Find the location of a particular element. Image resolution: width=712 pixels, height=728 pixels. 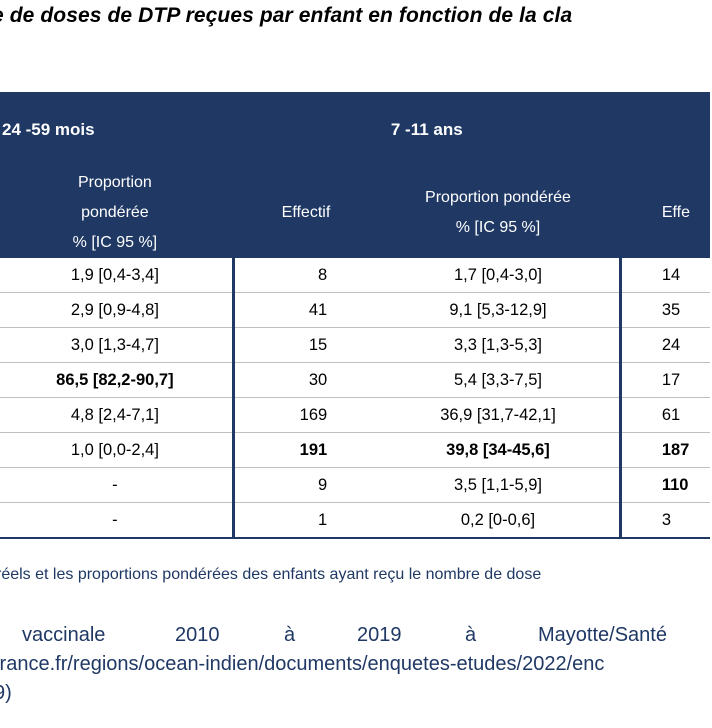

table-cell: 39,8 [34-45,6] is located at coordinates (499, 450).